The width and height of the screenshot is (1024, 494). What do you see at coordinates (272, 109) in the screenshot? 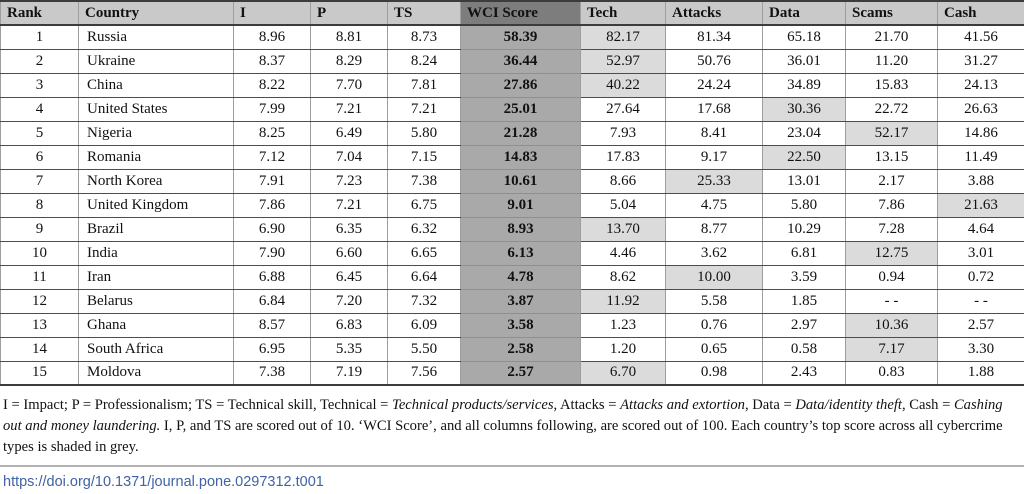
I see `cell-i: 7.99` at bounding box center [272, 109].